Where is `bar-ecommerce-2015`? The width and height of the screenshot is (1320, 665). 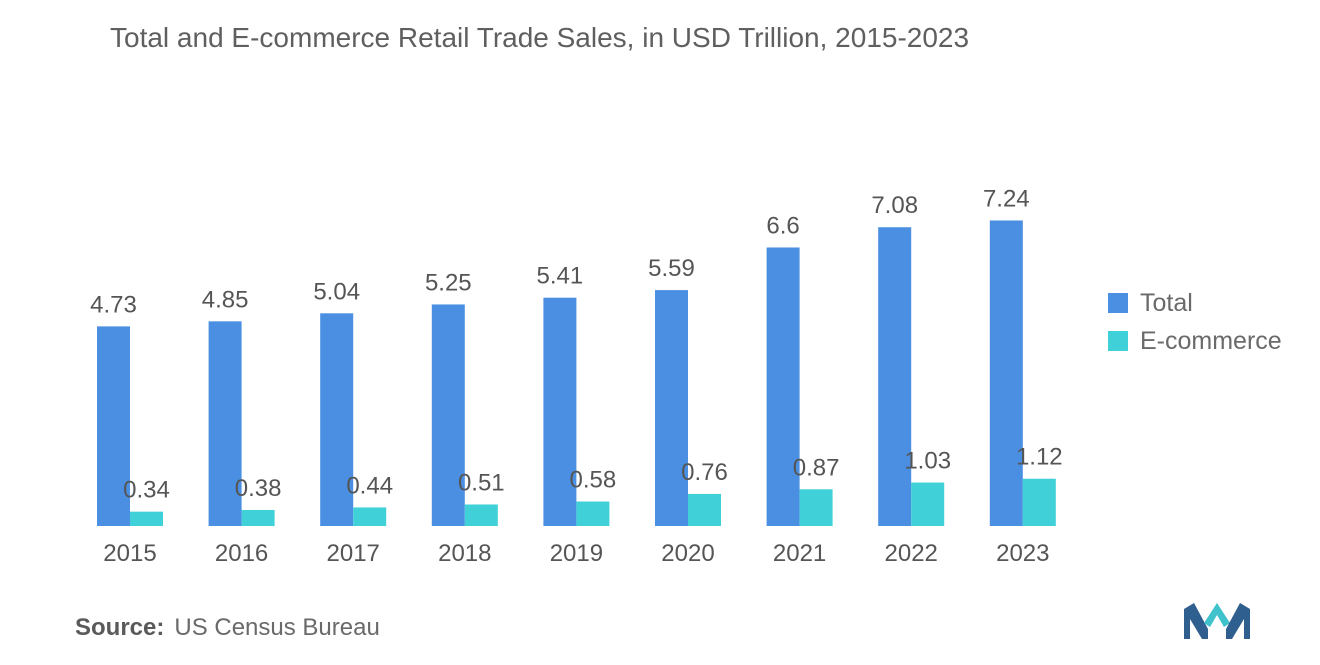 bar-ecommerce-2015 is located at coordinates (146, 518).